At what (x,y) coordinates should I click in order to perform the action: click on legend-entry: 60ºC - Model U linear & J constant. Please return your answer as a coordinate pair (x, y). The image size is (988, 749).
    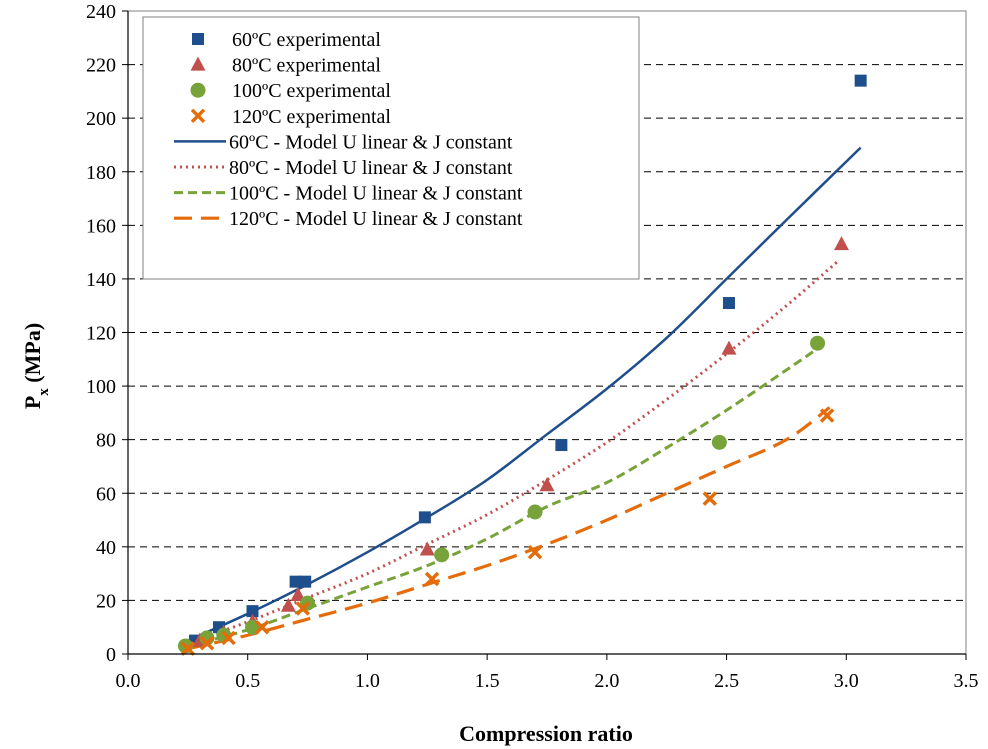
    Looking at the image, I should click on (343, 142).